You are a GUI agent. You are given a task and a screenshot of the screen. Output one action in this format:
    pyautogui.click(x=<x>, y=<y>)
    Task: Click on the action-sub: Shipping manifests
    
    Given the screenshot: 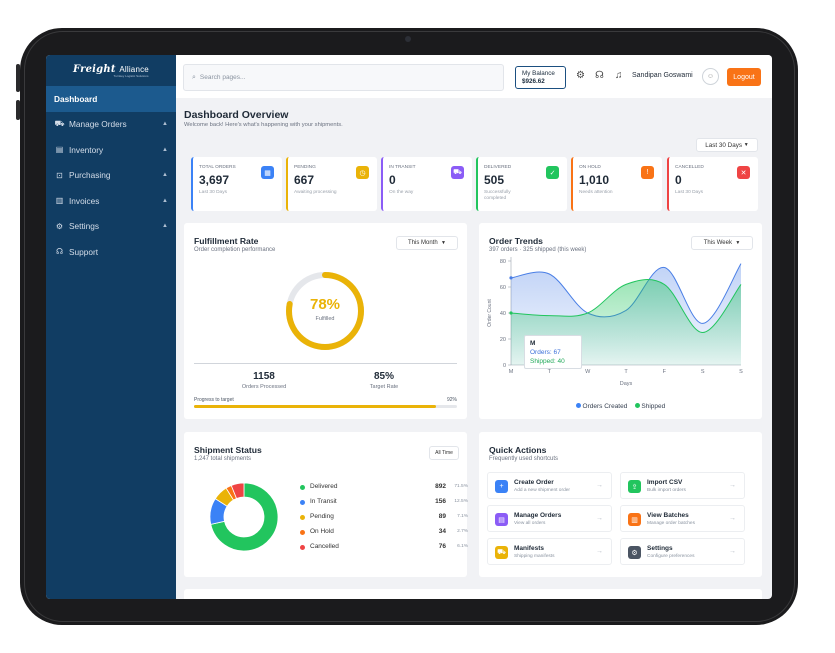 What is the action you would take?
    pyautogui.click(x=534, y=556)
    